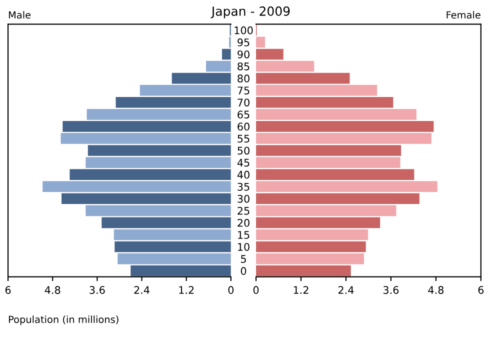  Describe the element at coordinates (244, 198) in the screenshot. I see `y-tick-label: 30` at that location.